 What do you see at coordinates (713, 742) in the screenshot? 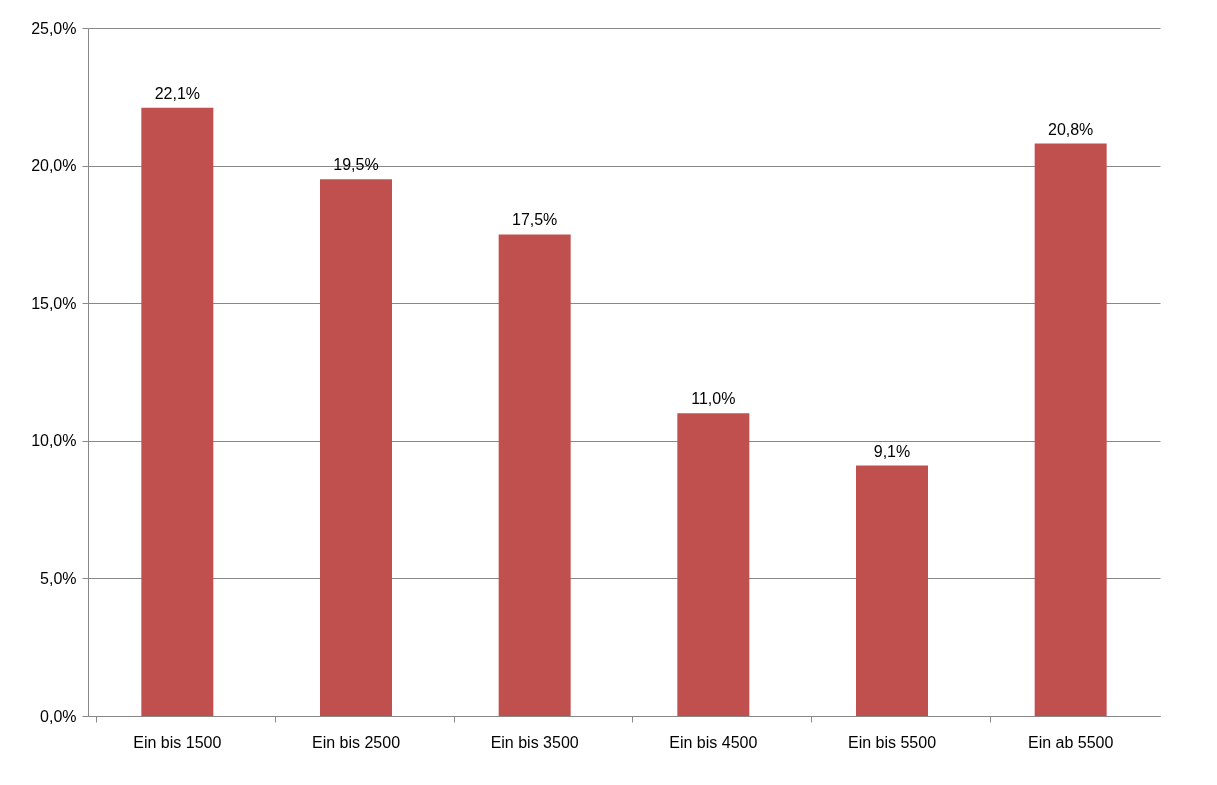
I see `x-tick-label: Ein bis 4500` at bounding box center [713, 742].